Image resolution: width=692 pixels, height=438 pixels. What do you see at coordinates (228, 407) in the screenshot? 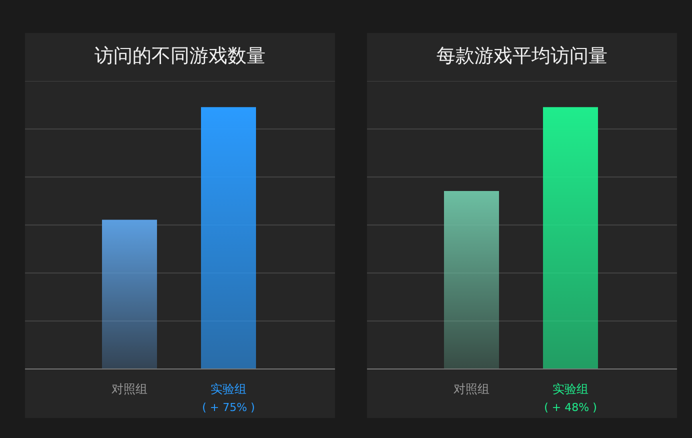
I see `text: ( + 75% )` at bounding box center [228, 407].